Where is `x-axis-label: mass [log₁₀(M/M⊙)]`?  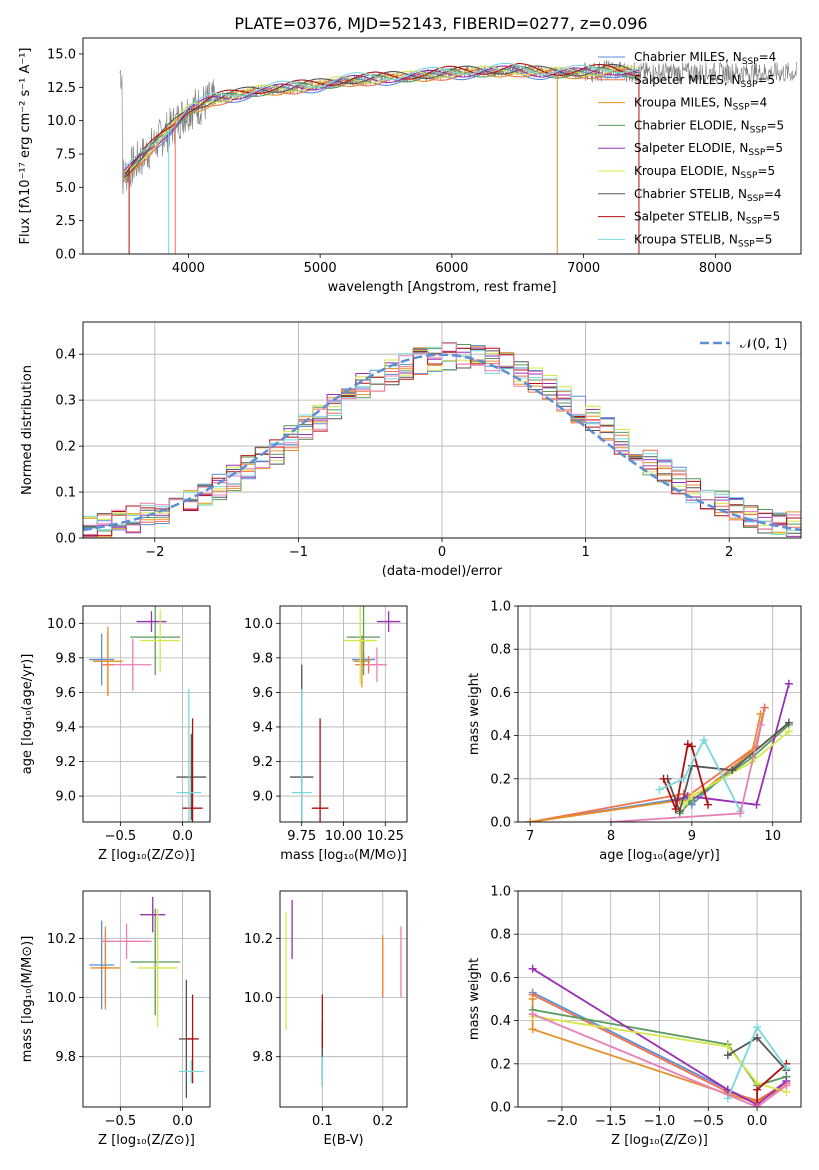 x-axis-label: mass [log₁₀(M/M⊙)] is located at coordinates (343, 855).